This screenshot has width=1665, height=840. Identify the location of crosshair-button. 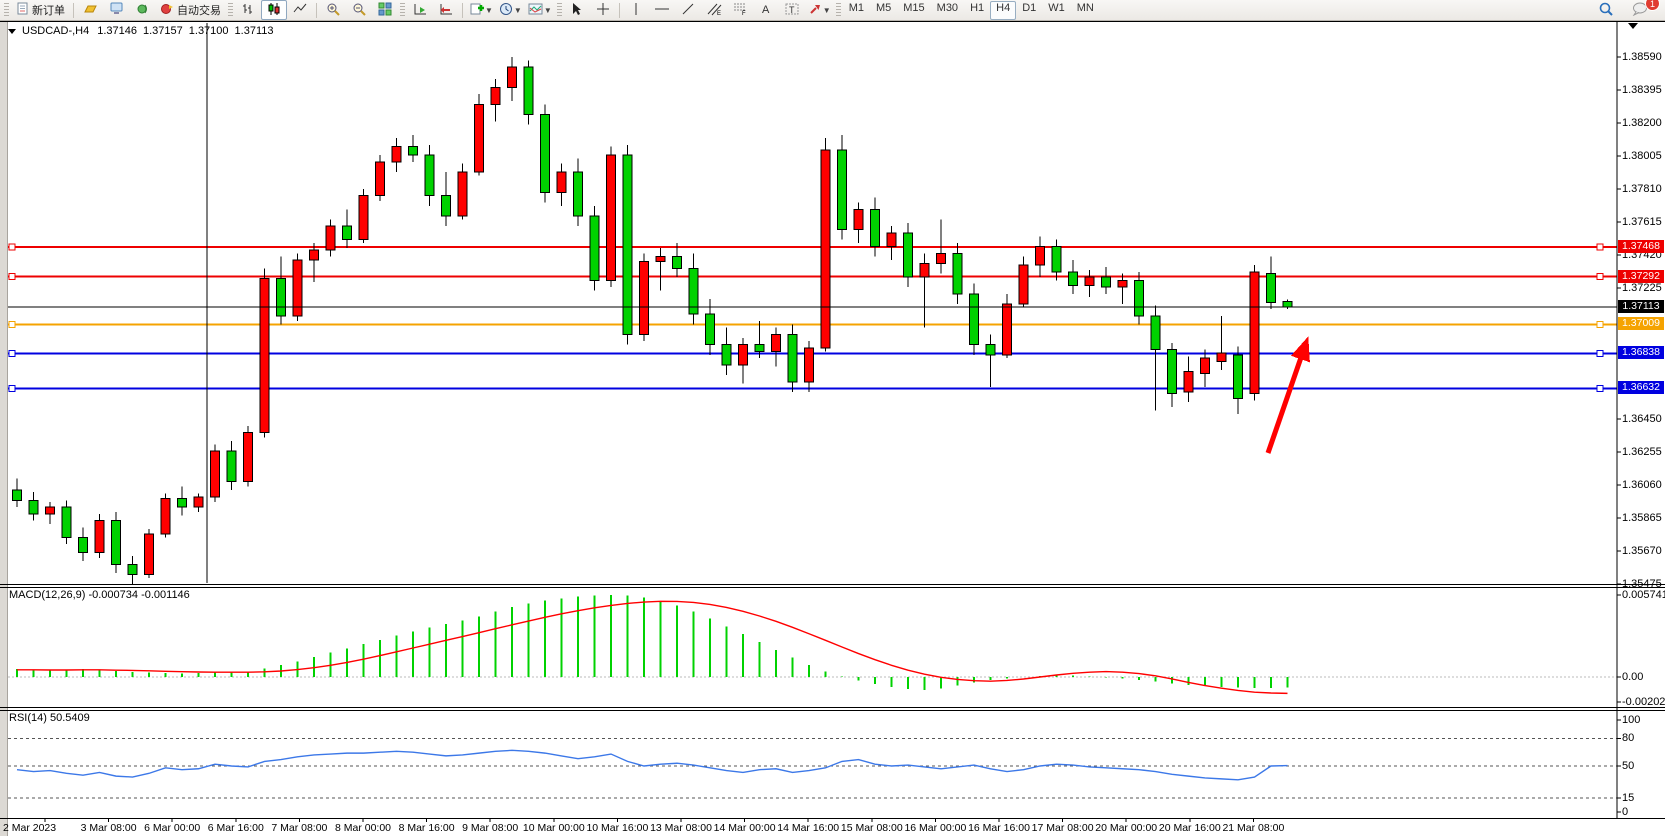
(603, 10).